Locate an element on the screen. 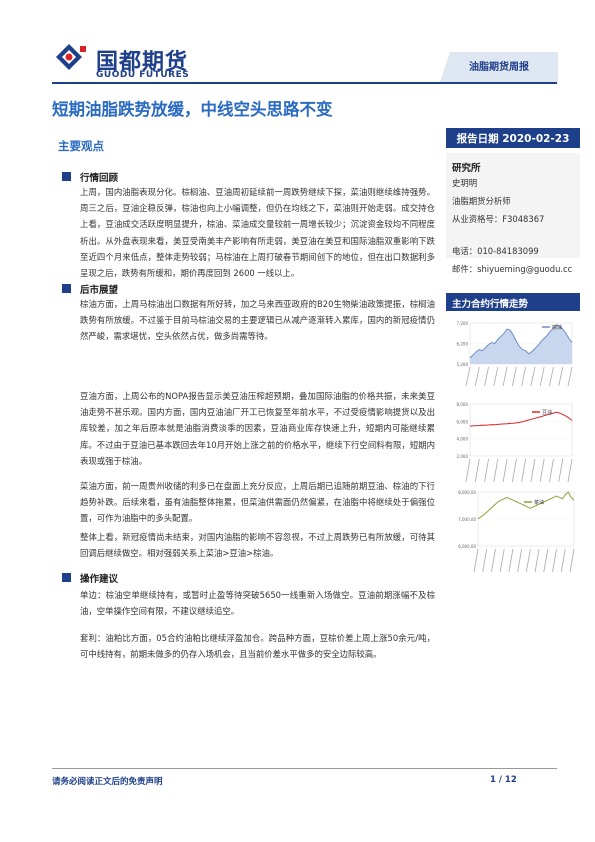 This screenshot has height=842, width=595. y-tick-label: 6,000 is located at coordinates (463, 421).